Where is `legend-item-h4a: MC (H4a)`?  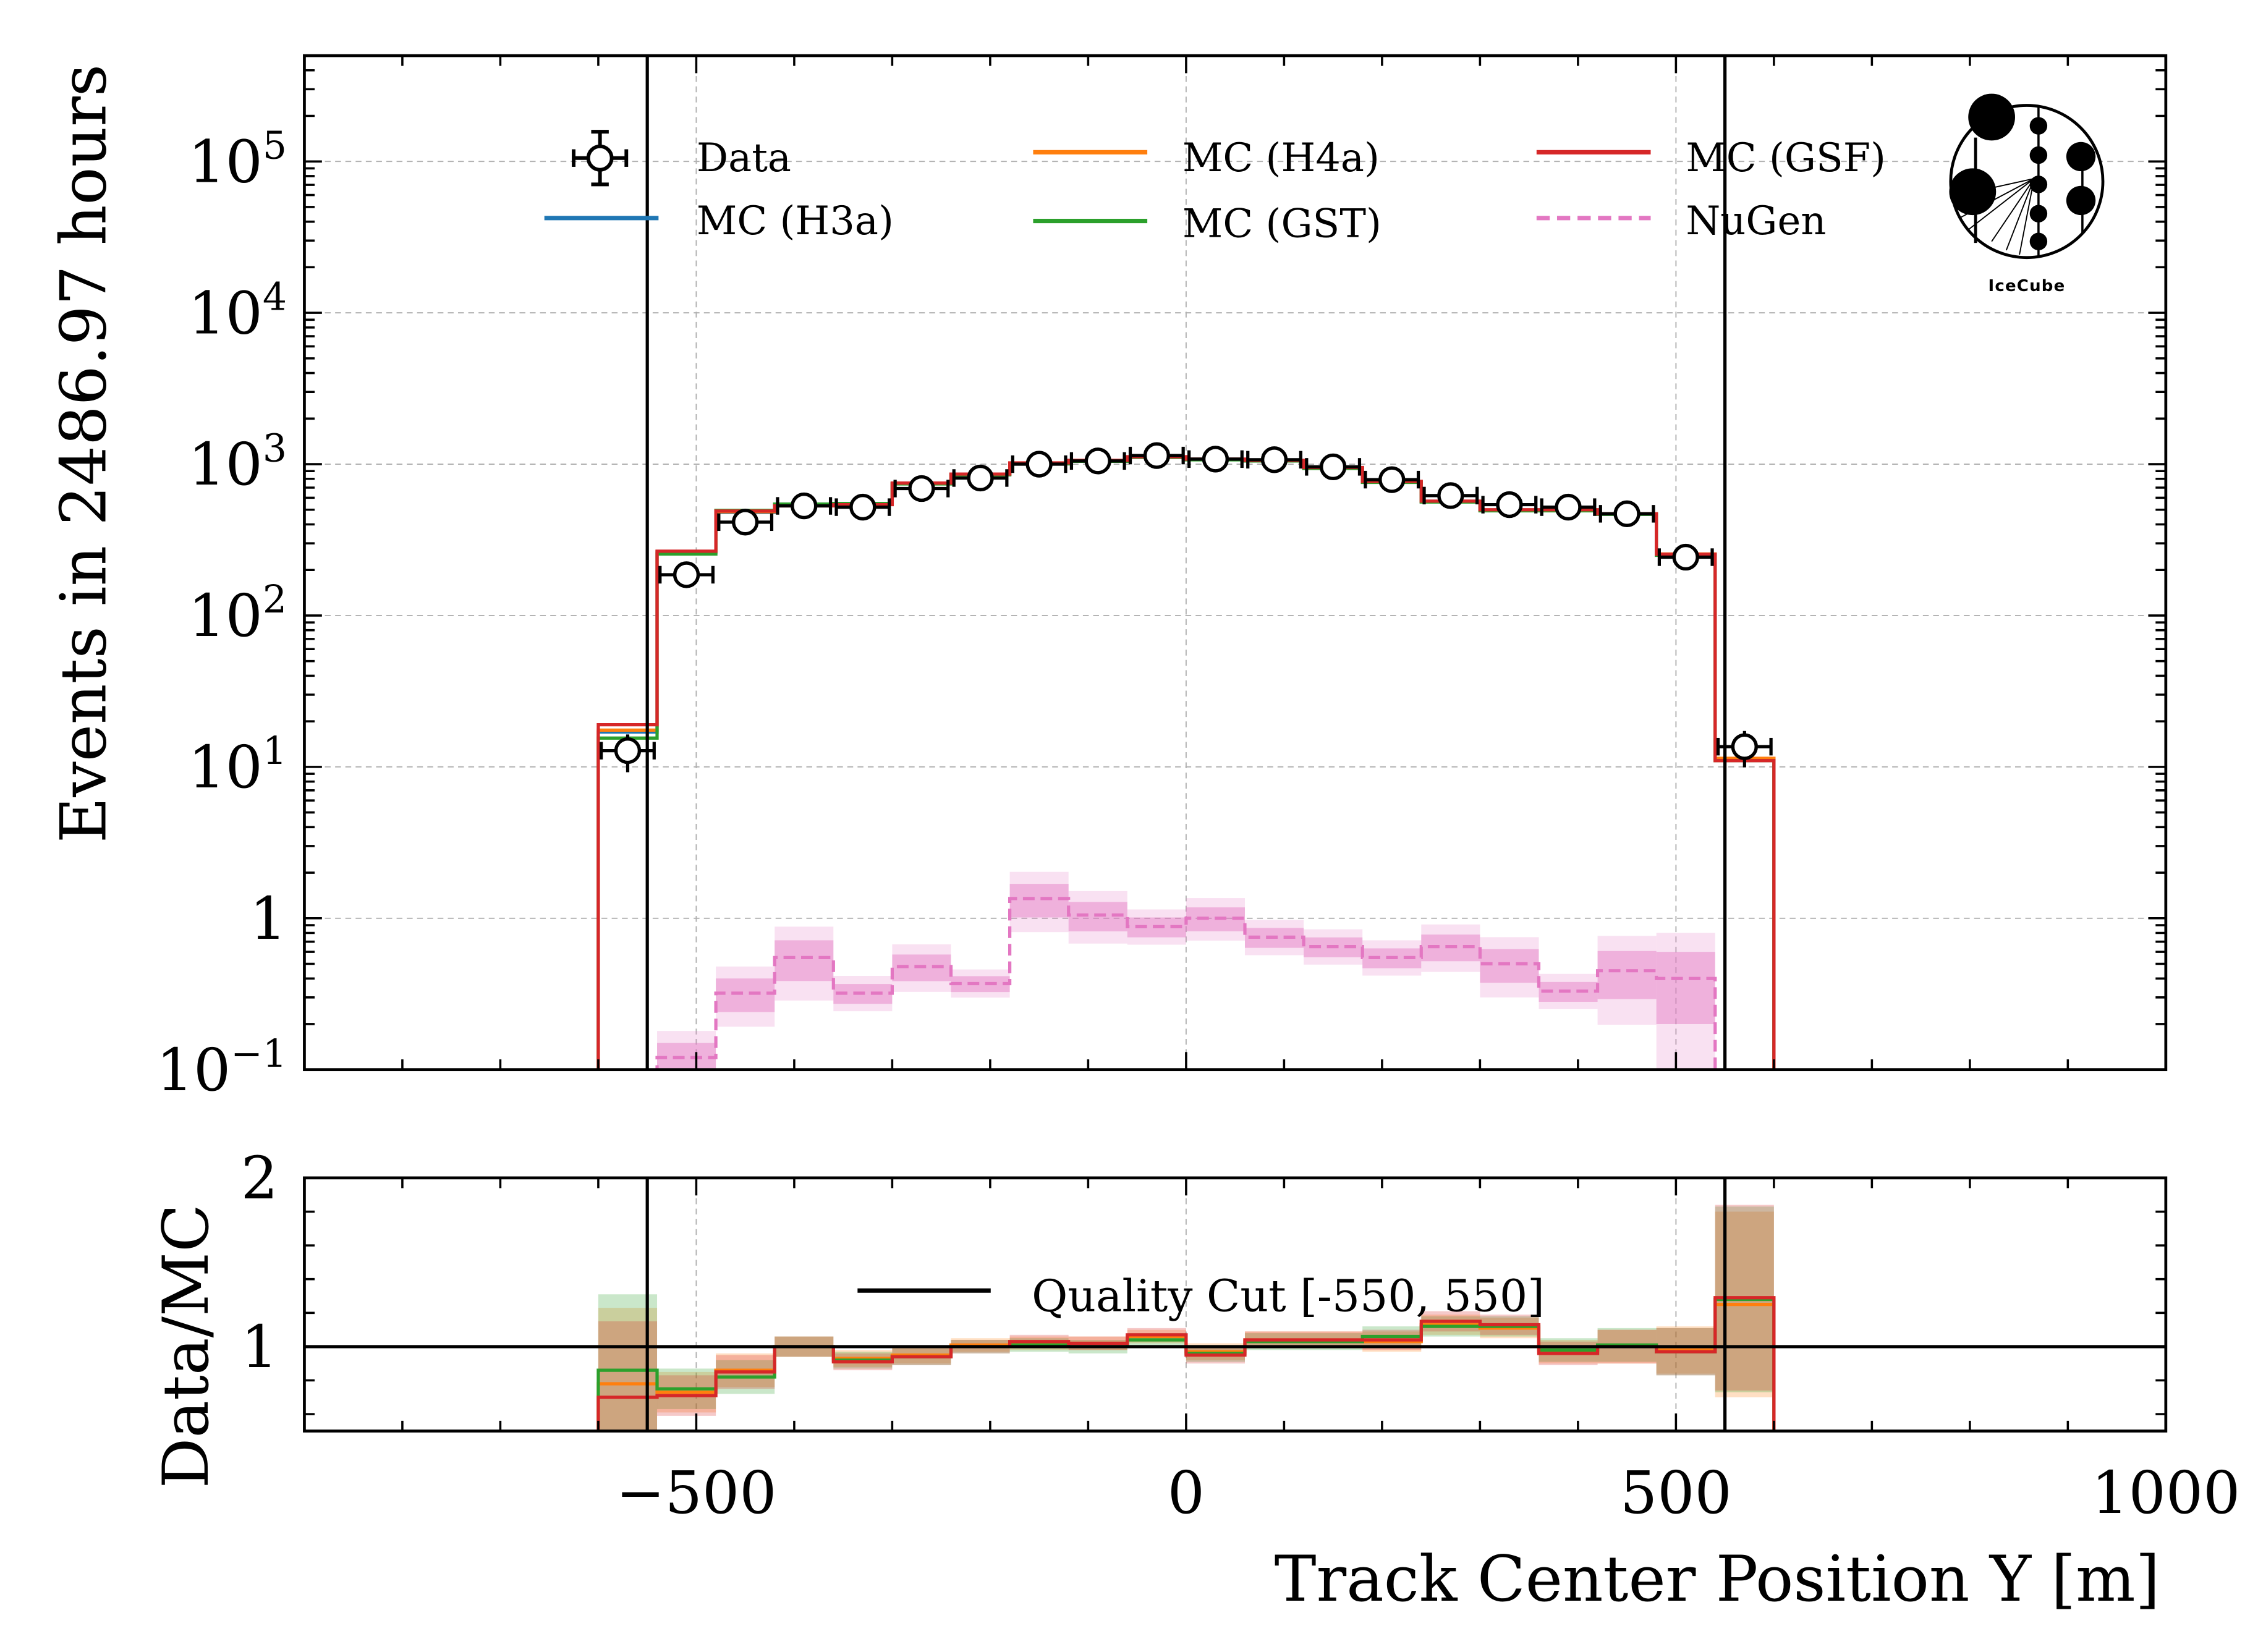
legend-item-h4a: MC (H4a) is located at coordinates (1206, 158).